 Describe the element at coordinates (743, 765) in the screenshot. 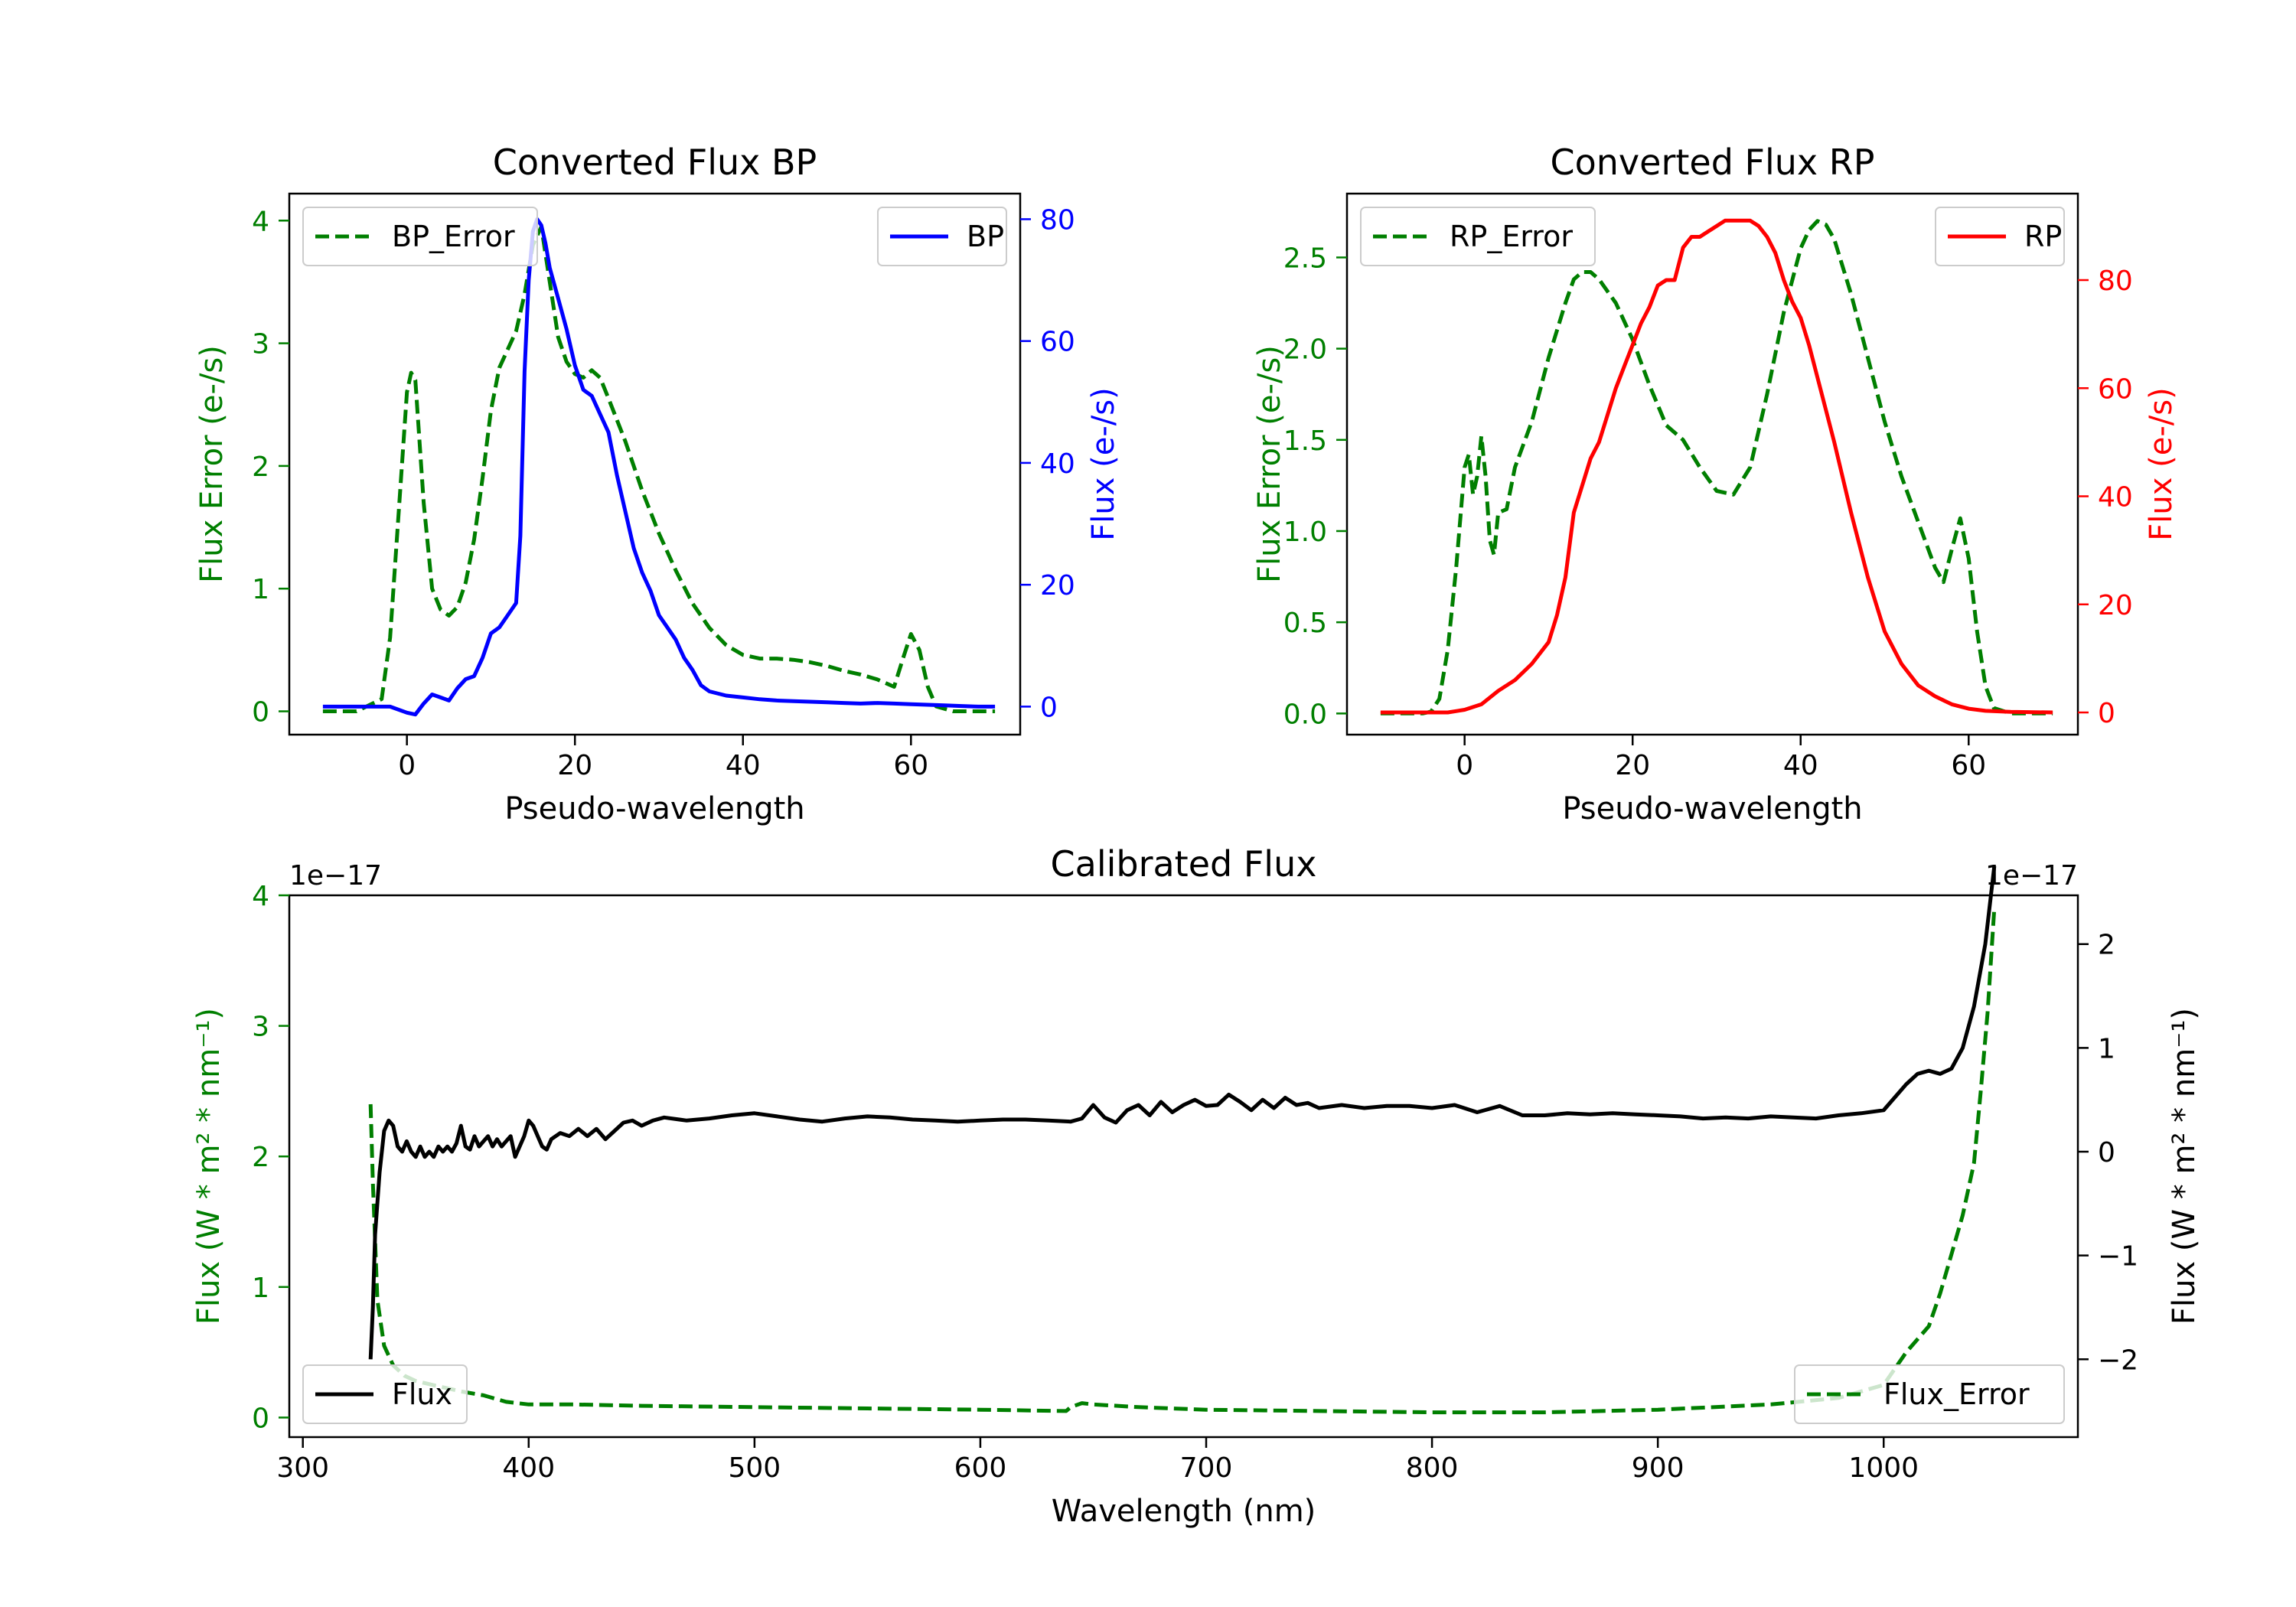

I see `bp-x-tick-label: 40` at that location.